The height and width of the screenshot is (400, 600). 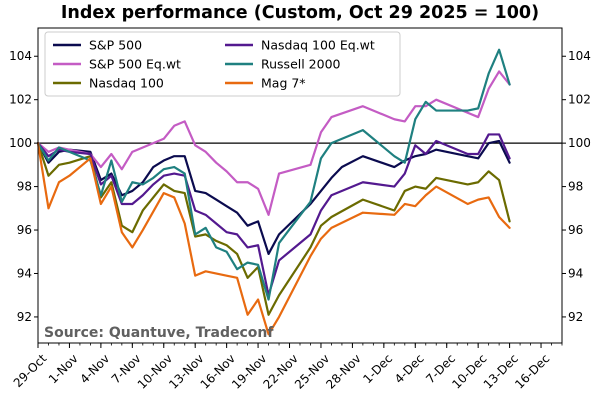 I want to click on source-annotation: Source: Quantuve, Tradeconf, so click(x=159, y=333).